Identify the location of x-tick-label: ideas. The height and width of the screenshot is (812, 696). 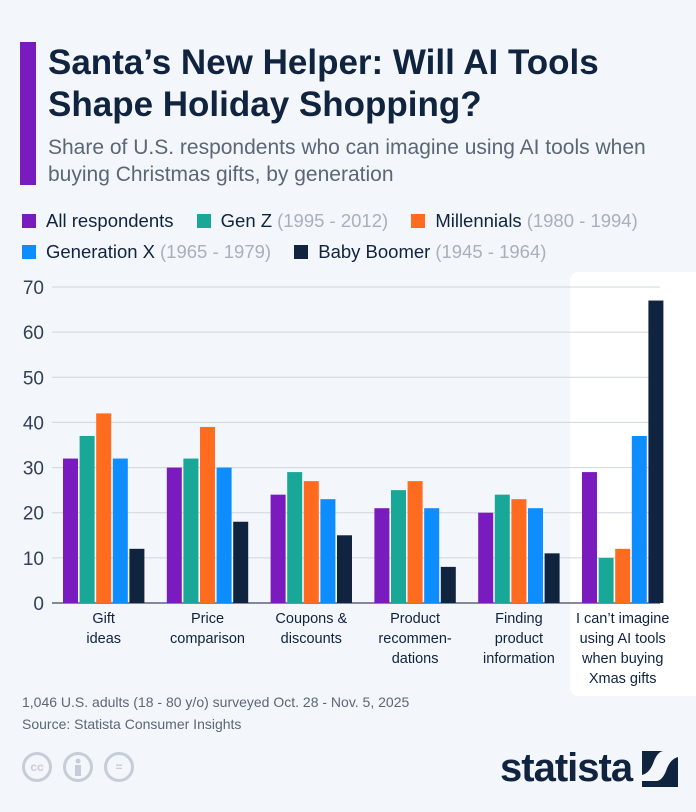
(103, 639).